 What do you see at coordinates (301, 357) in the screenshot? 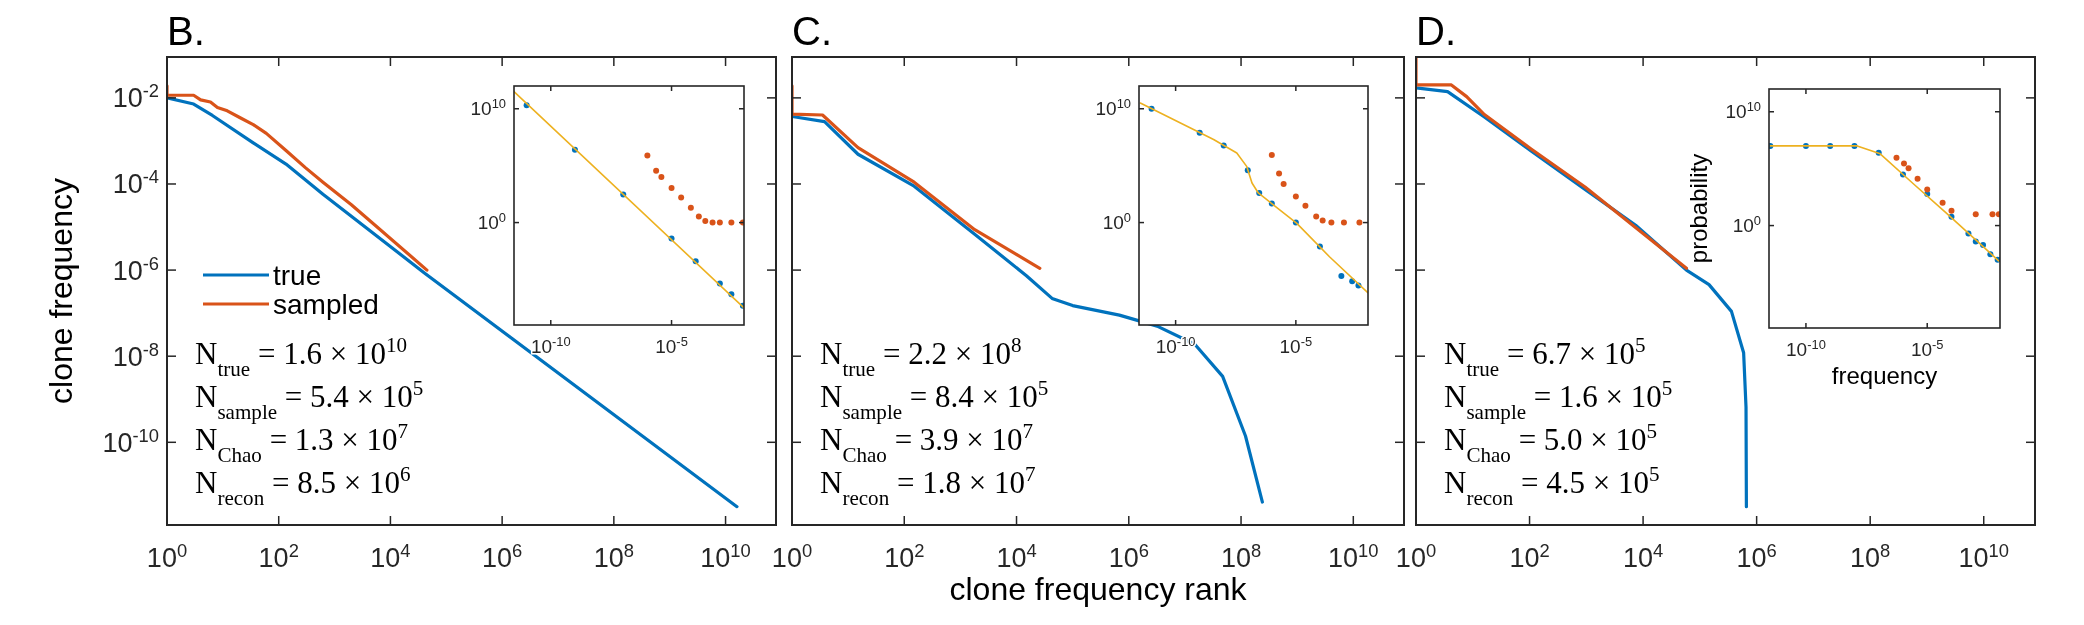
I see `annotation: N$_{true}$ = 1.6 × 10$^{10}$` at bounding box center [301, 357].